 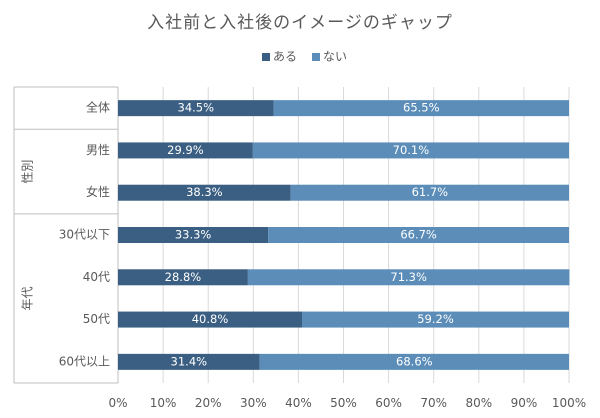 I want to click on x-tick-label: 30%, so click(x=253, y=403).